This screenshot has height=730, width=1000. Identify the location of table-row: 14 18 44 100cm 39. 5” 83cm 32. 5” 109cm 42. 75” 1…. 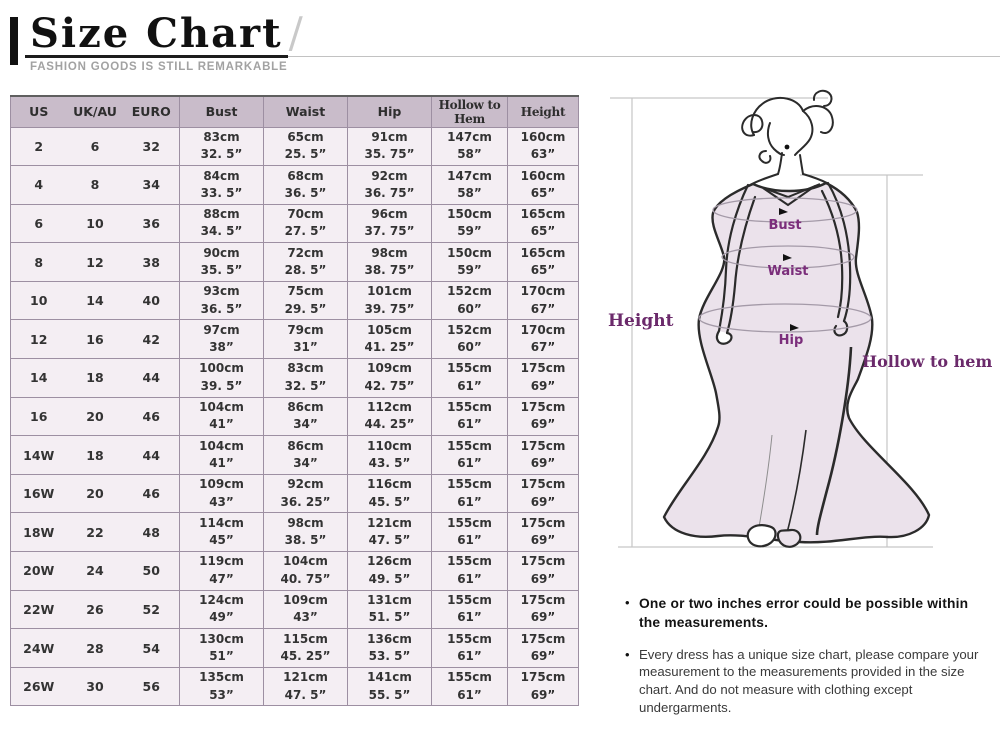
(294, 378).